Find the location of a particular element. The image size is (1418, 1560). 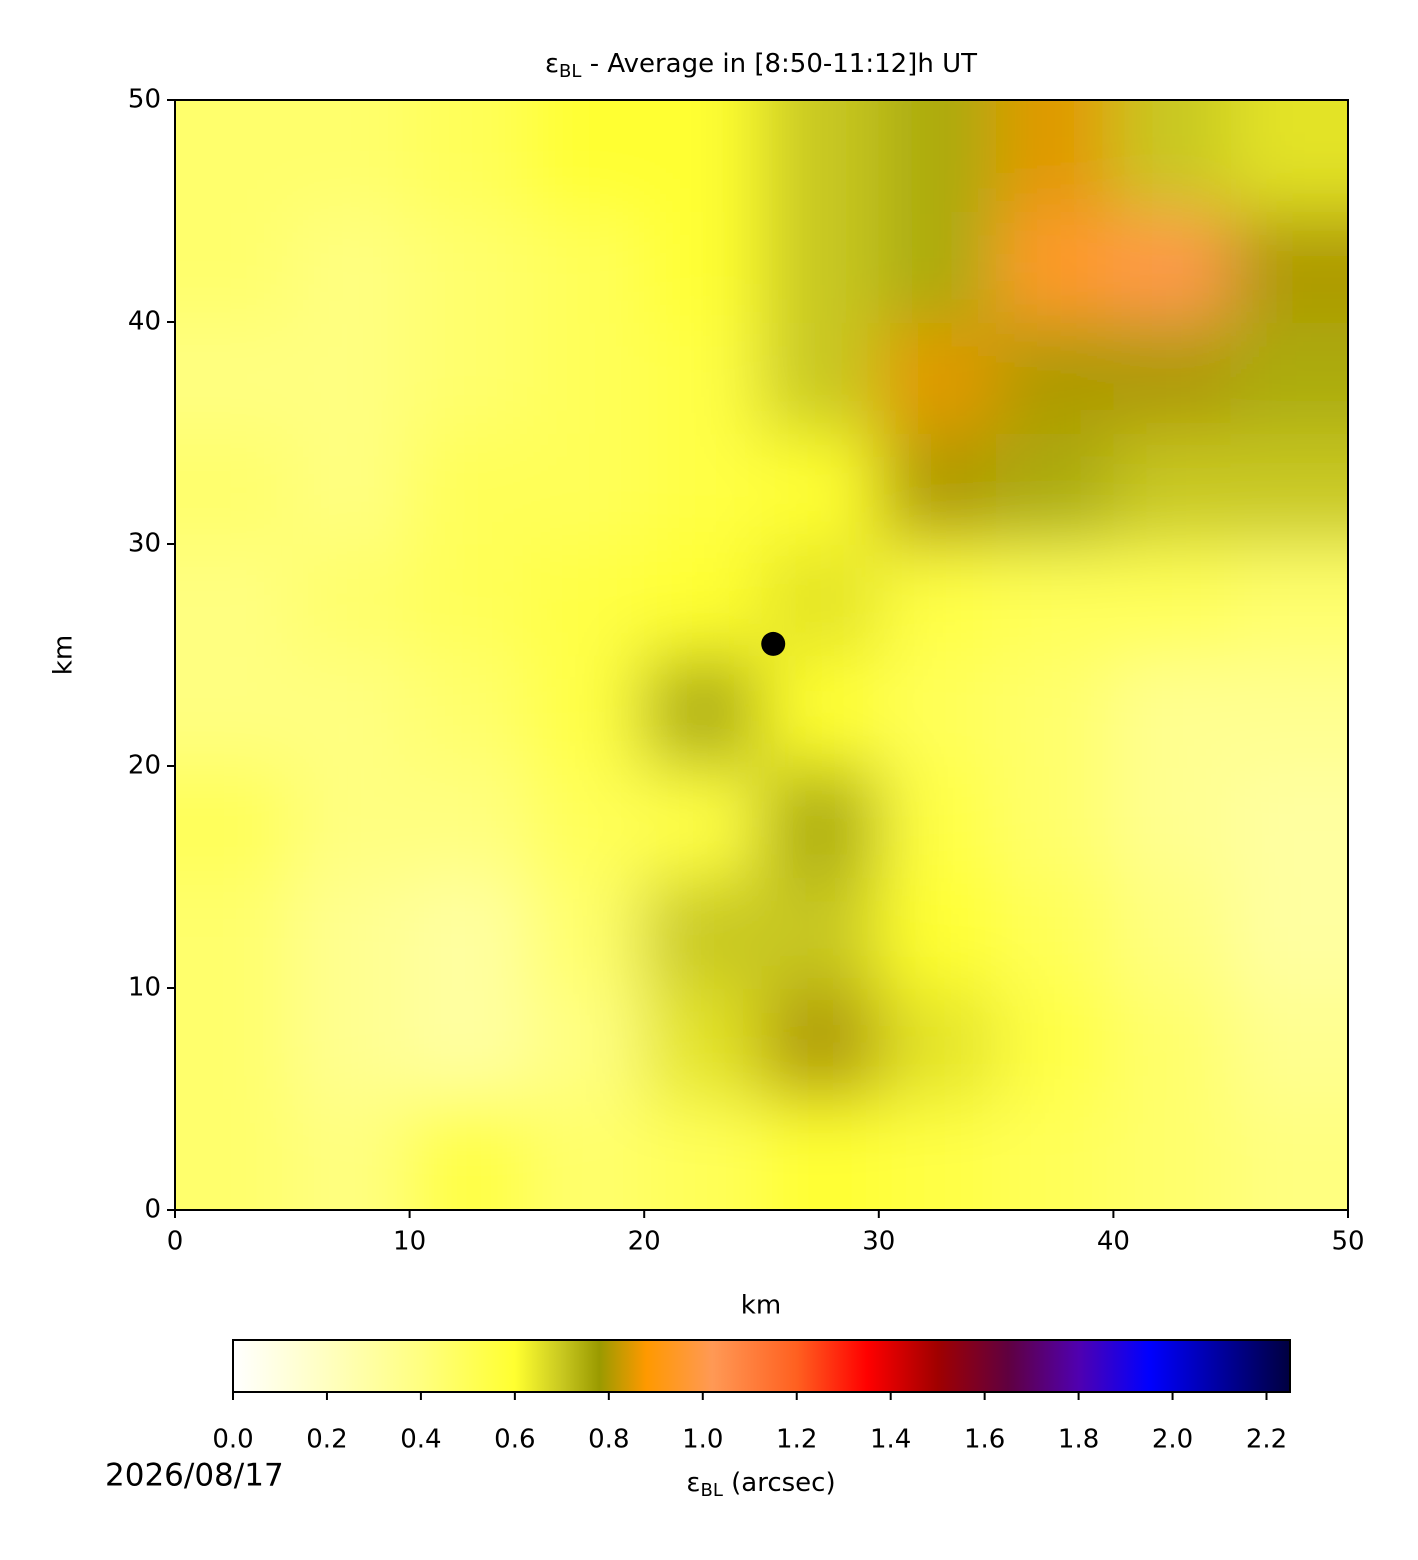

y-tick-label: 30 is located at coordinates (144, 544).